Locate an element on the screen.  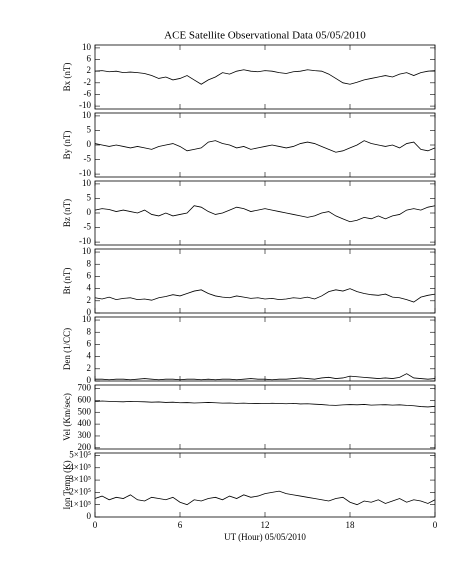
y-tick-label: 5×10⁵ is located at coordinates (80, 455).